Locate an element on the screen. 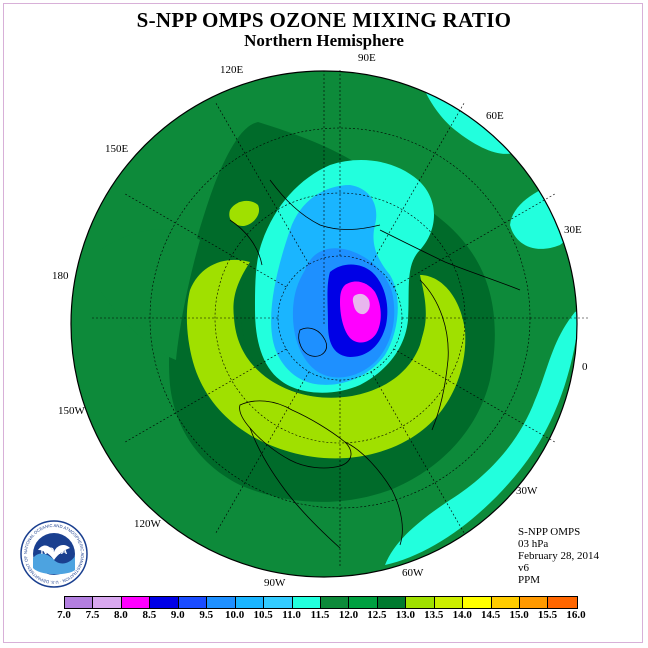  color-scale-label: 11.0 is located at coordinates (291, 615).